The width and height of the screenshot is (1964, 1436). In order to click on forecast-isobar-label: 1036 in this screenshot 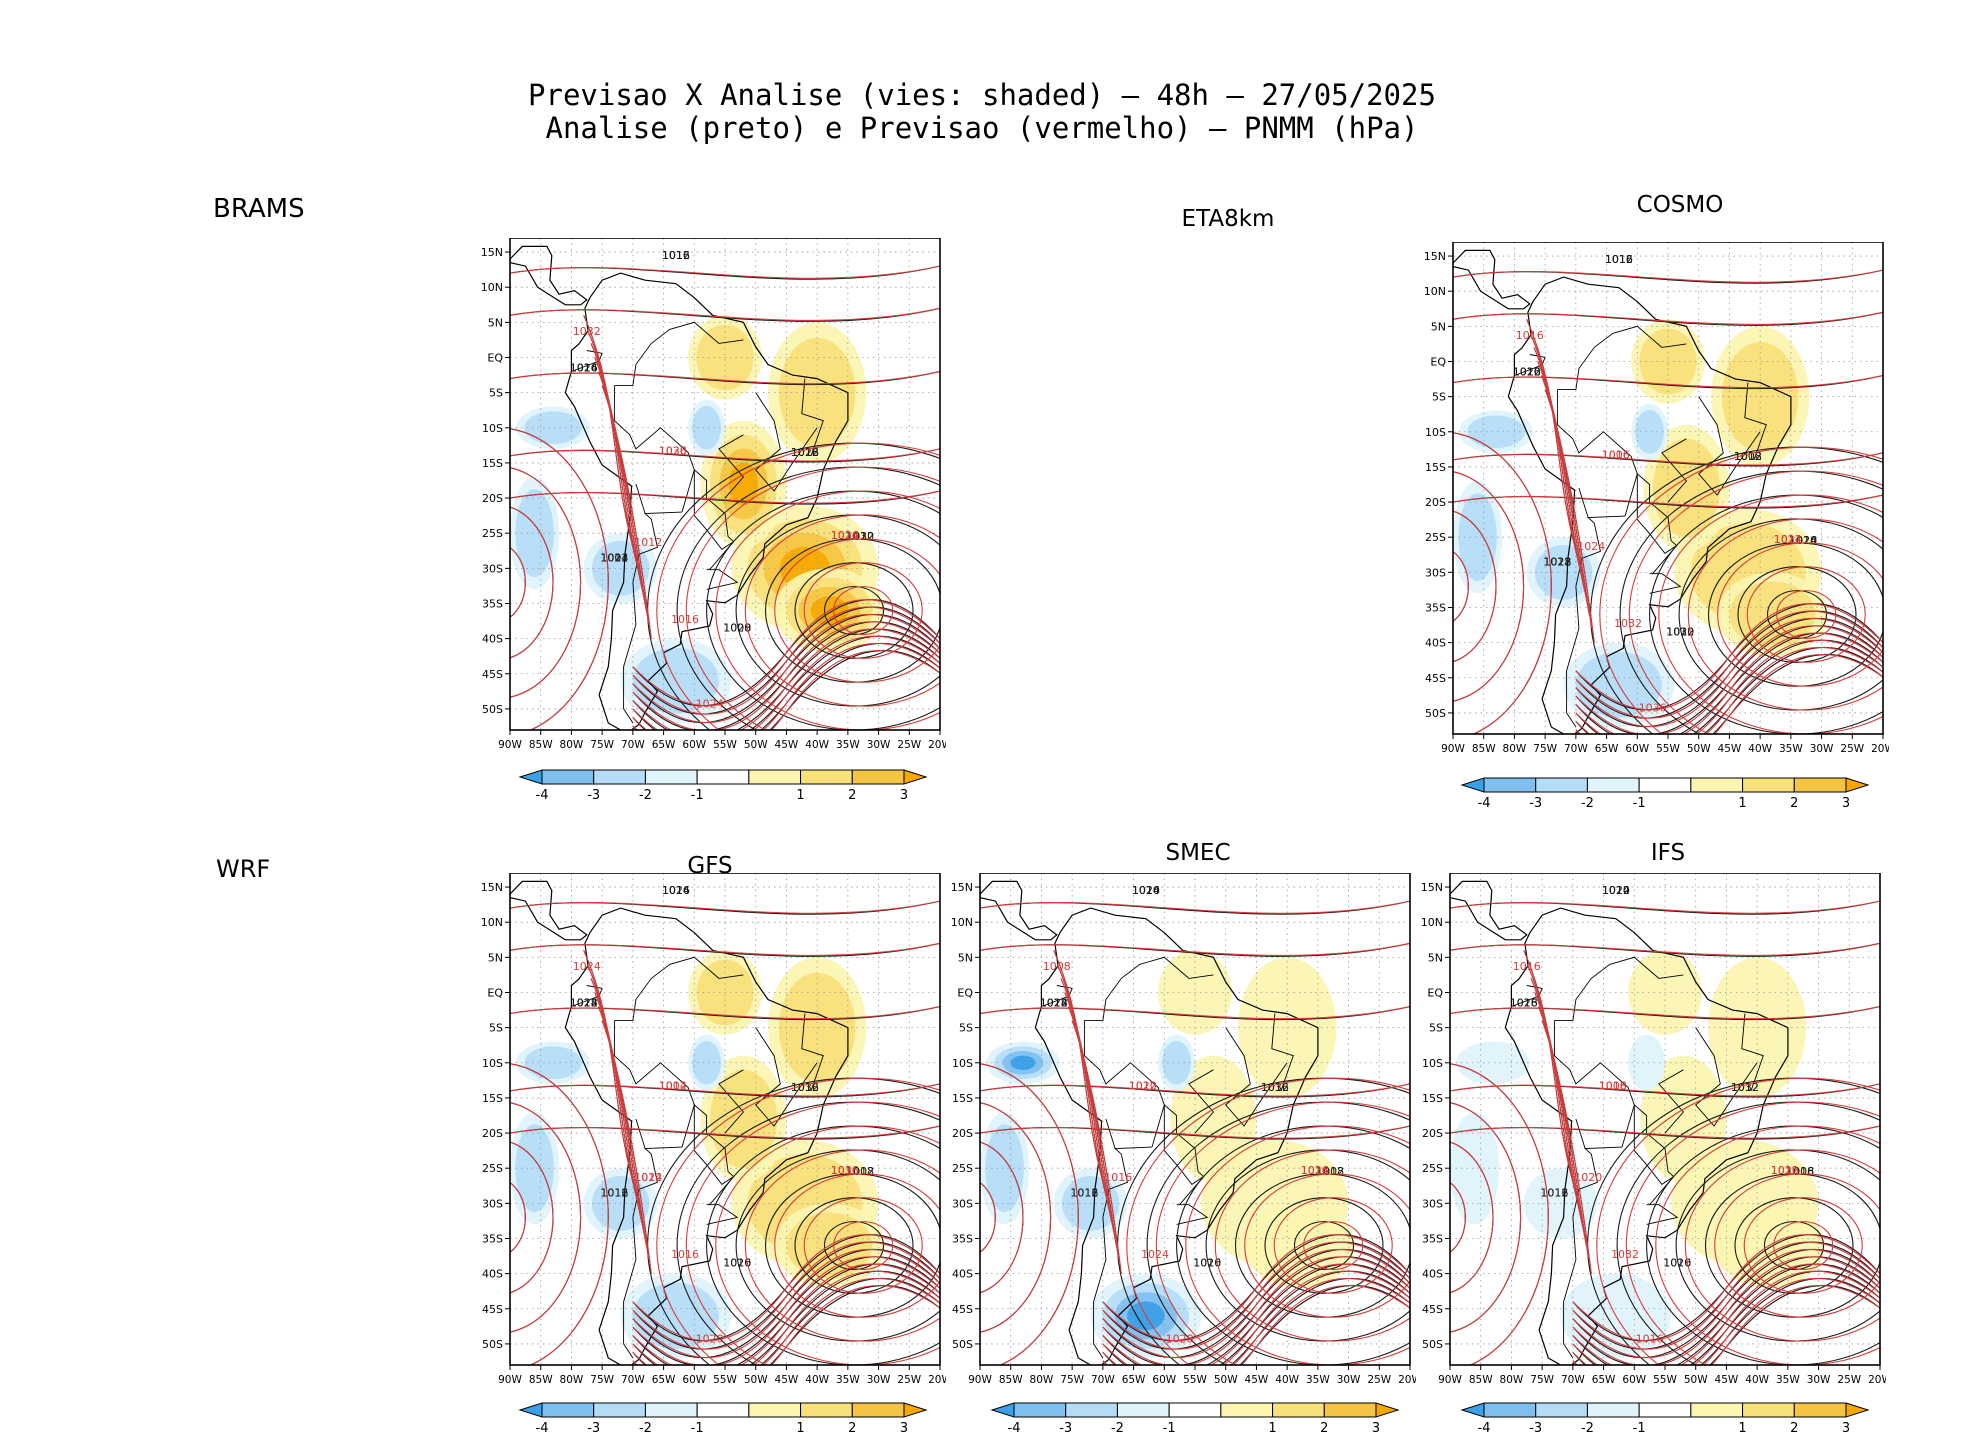, I will do `click(845, 1170)`.